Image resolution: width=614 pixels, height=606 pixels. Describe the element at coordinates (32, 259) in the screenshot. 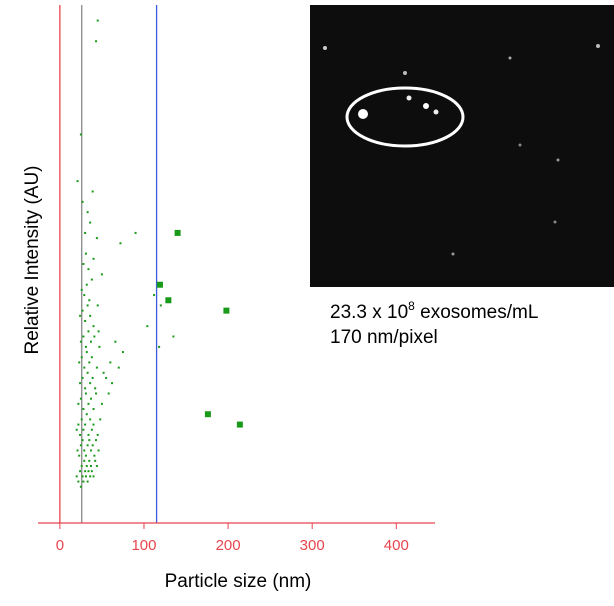

I see `y-axis-label: Relative Intensity (AU)` at that location.